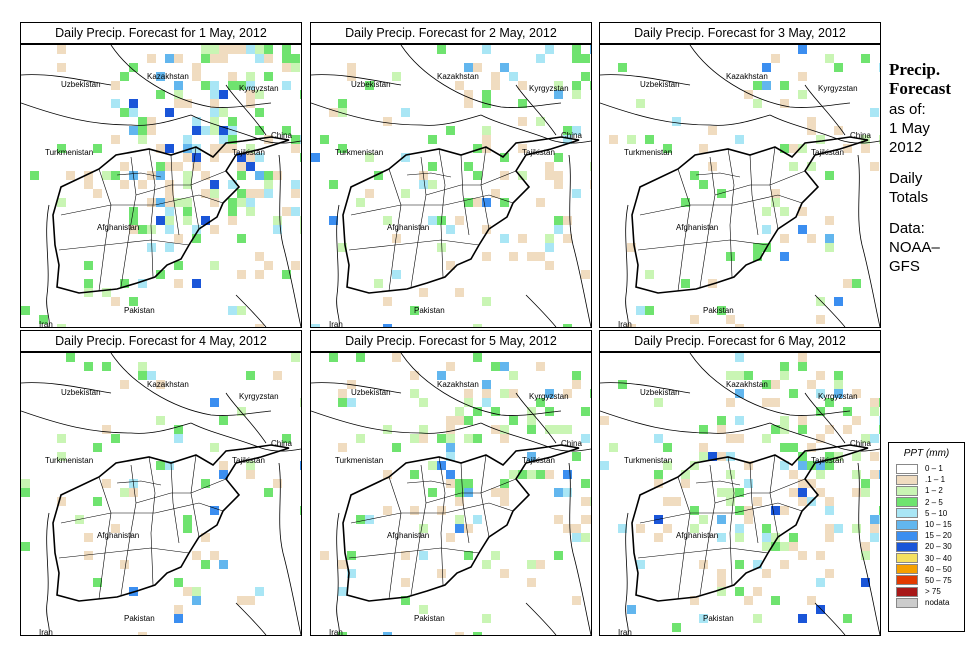 Image resolution: width=975 pixels, height=646 pixels. Describe the element at coordinates (933, 592) in the screenshot. I see `legend-label: > 75` at that location.